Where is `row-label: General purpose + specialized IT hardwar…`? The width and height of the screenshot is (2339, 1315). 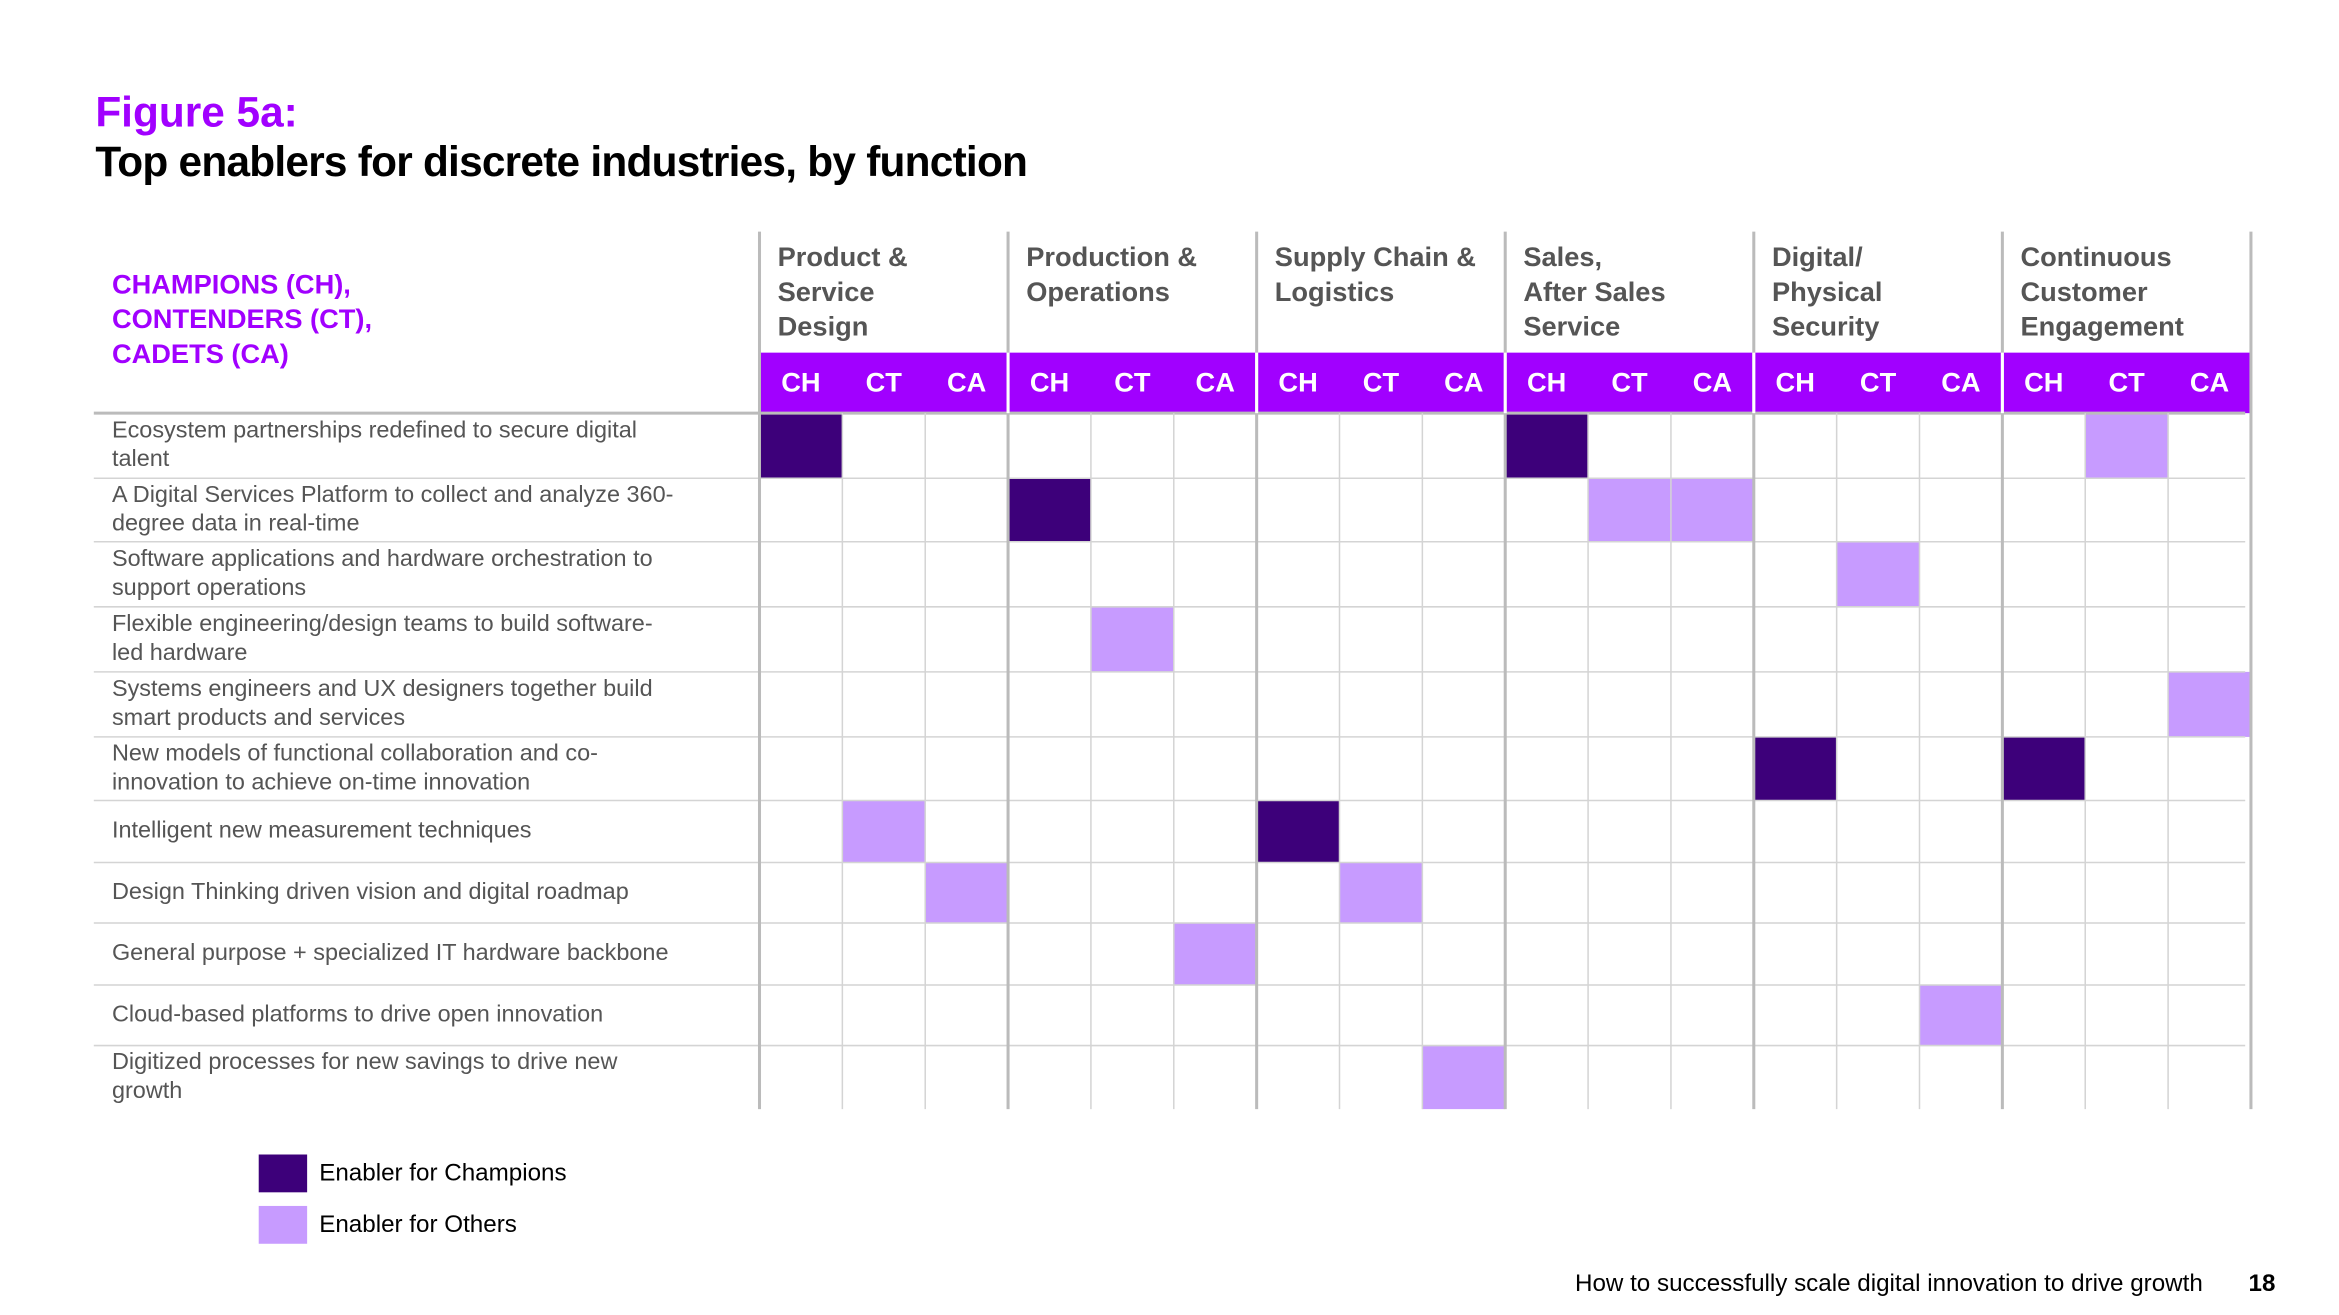 row-label: General purpose + specialized IT hardwar… is located at coordinates (390, 952).